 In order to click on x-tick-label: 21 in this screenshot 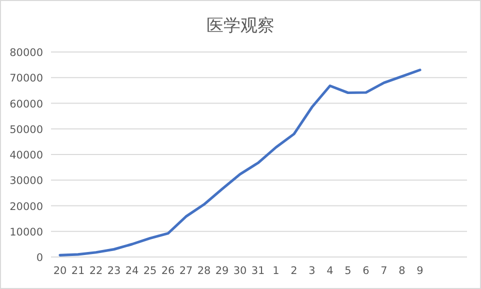, I will do `click(78, 271)`.